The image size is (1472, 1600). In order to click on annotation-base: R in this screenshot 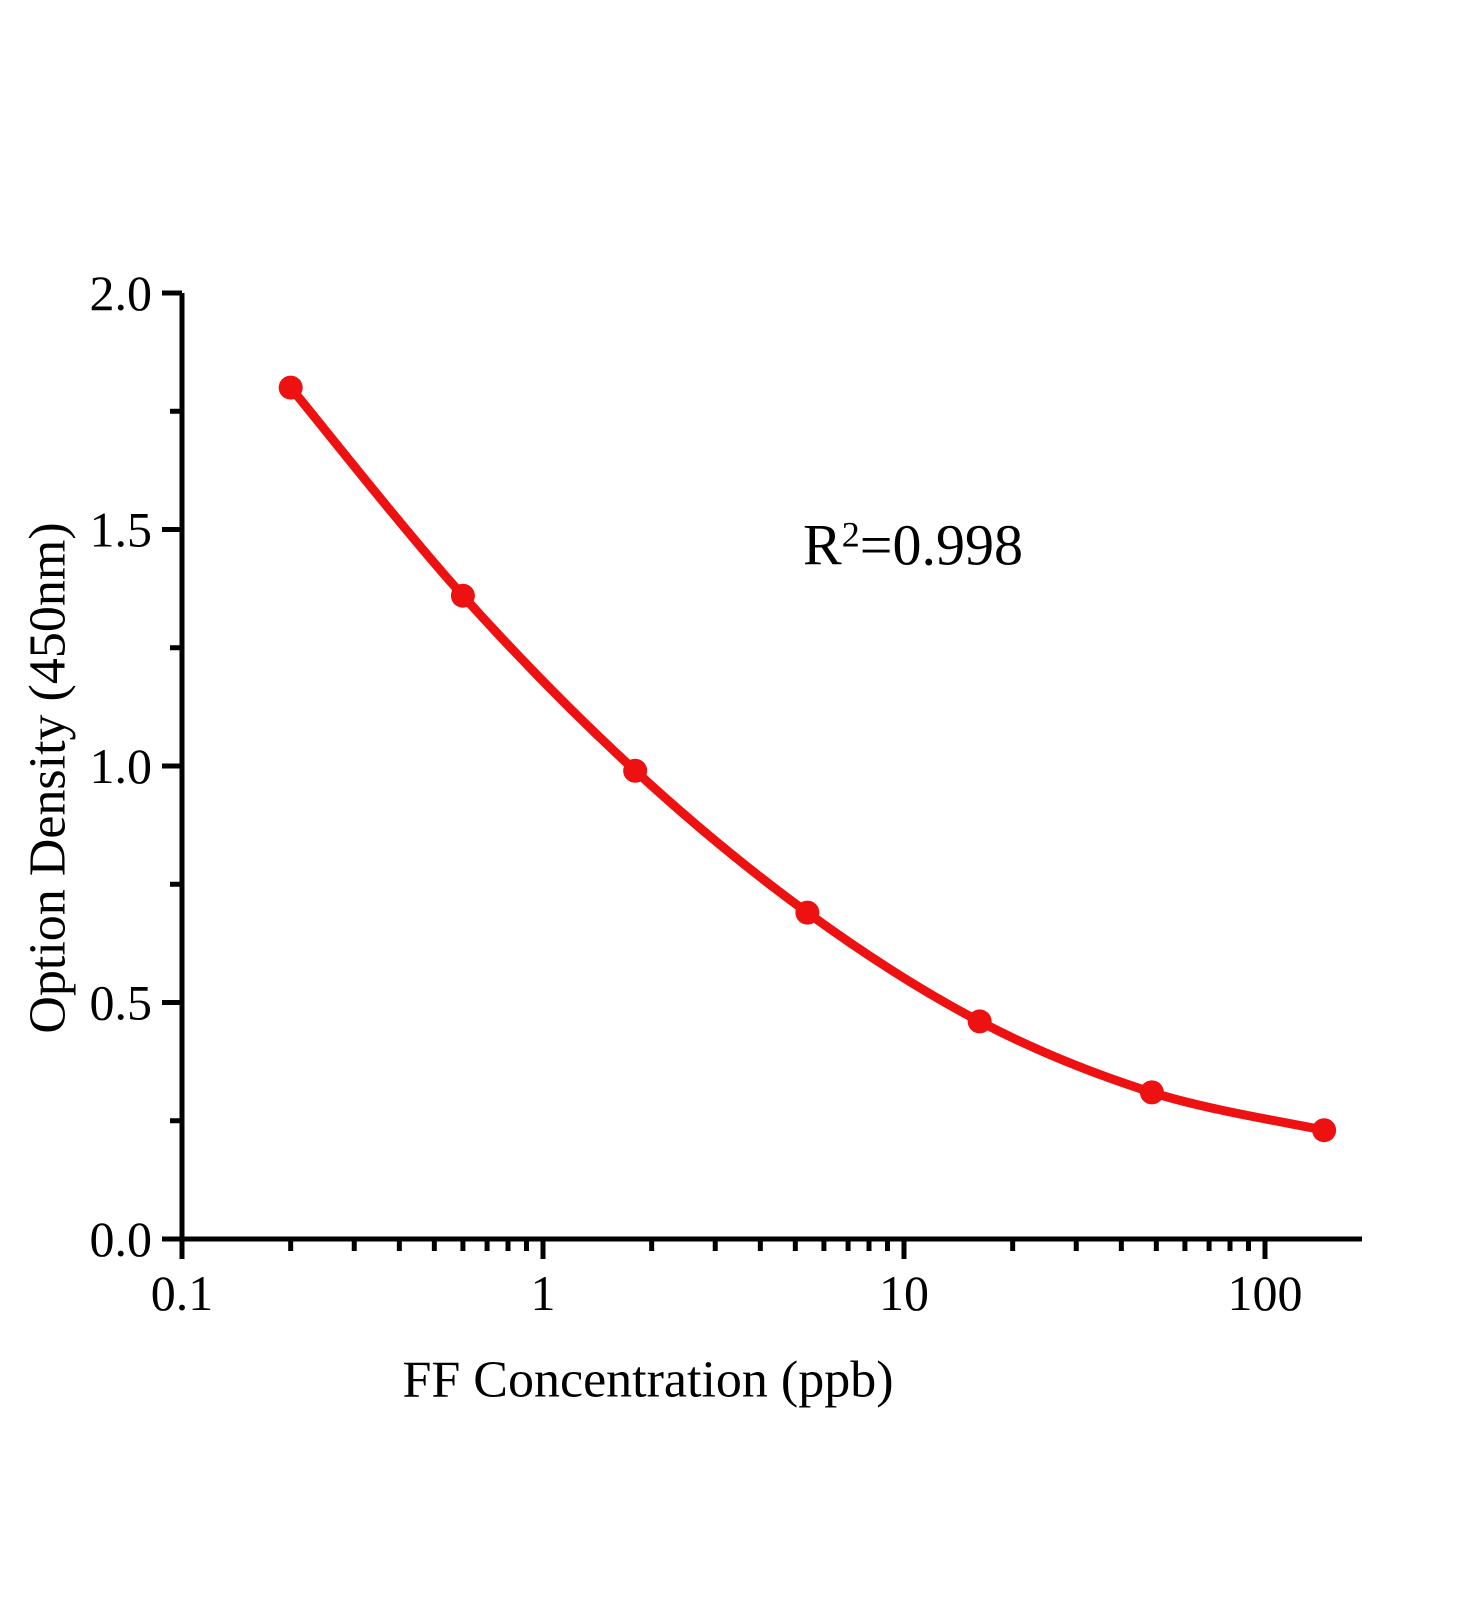, I will do `click(822, 545)`.